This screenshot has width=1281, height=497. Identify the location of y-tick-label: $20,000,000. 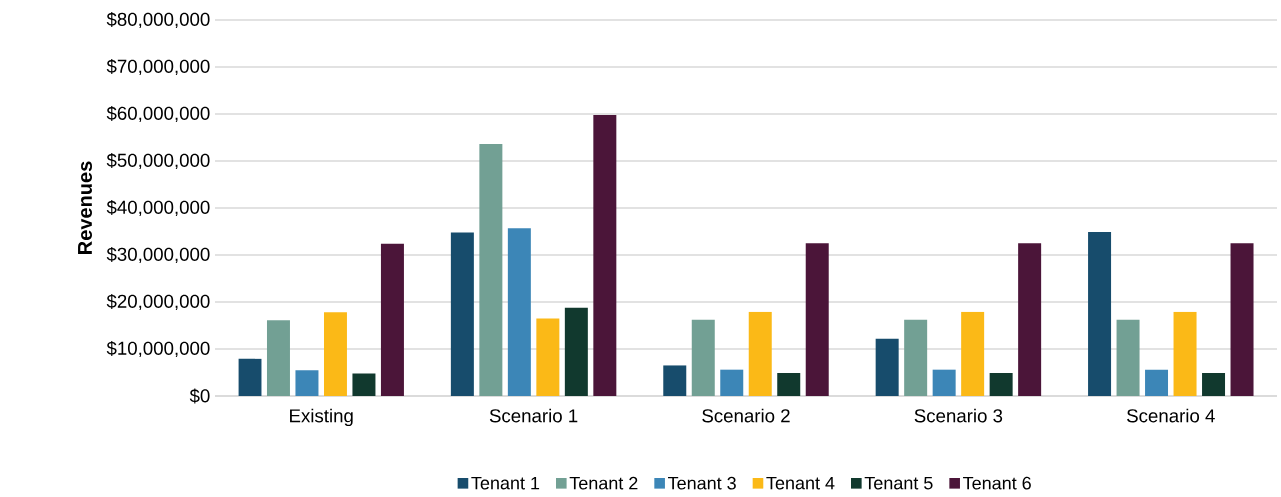
(158, 302).